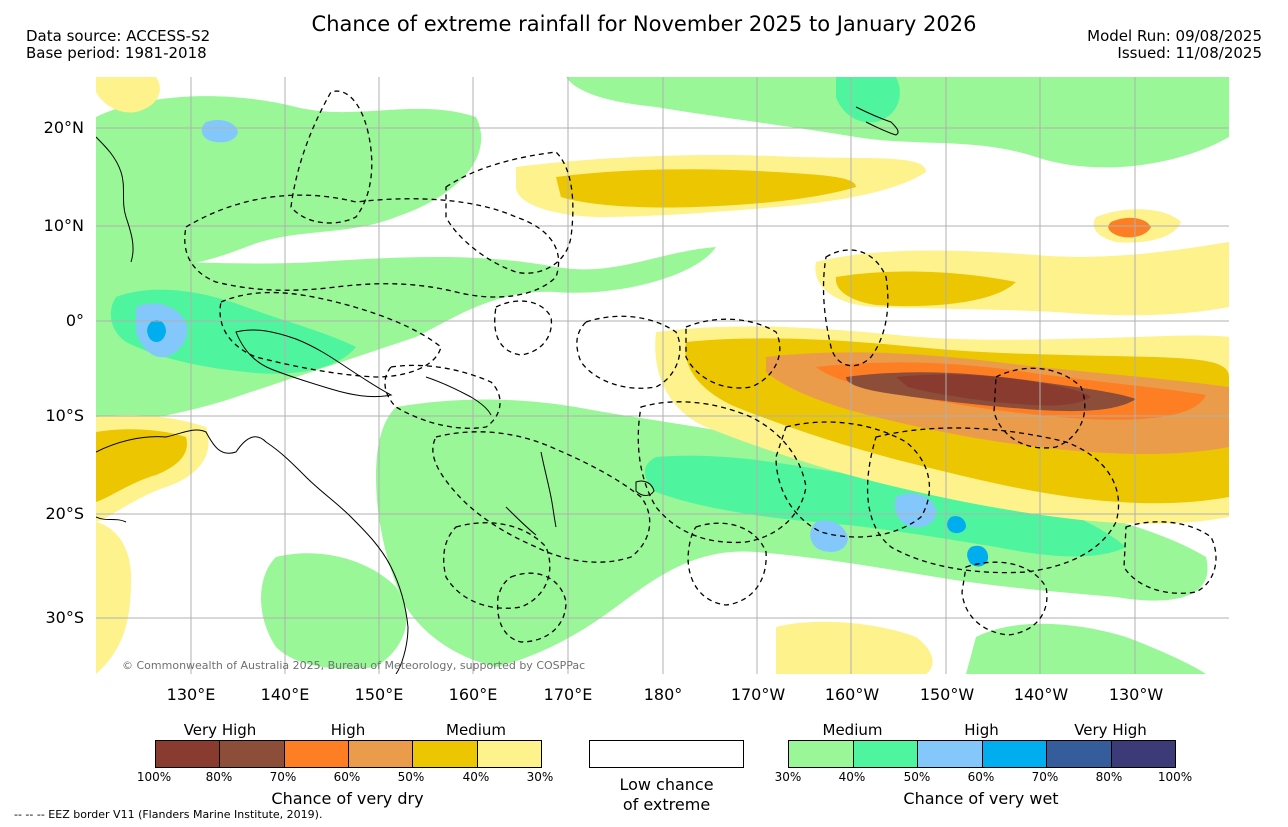 This screenshot has width=1288, height=827. What do you see at coordinates (191, 694) in the screenshot?
I see `lon-label-130e: 130°E` at bounding box center [191, 694].